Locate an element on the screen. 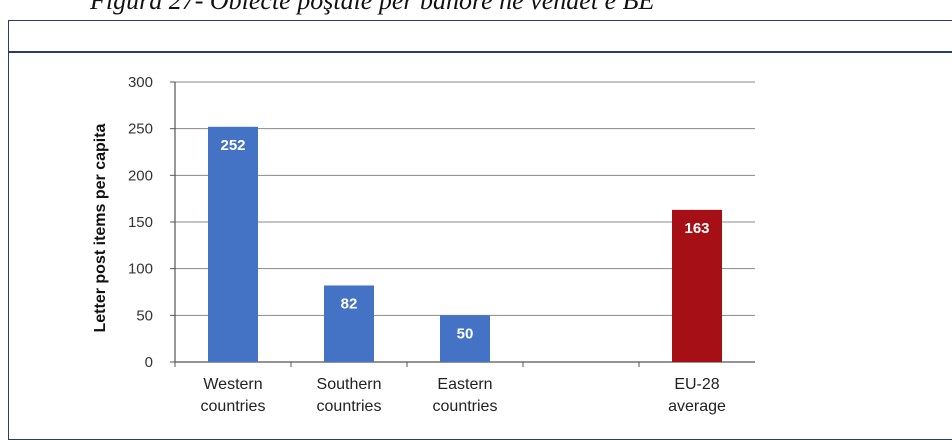 The height and width of the screenshot is (440, 952). y-tick-label: 0 is located at coordinates (149, 362).